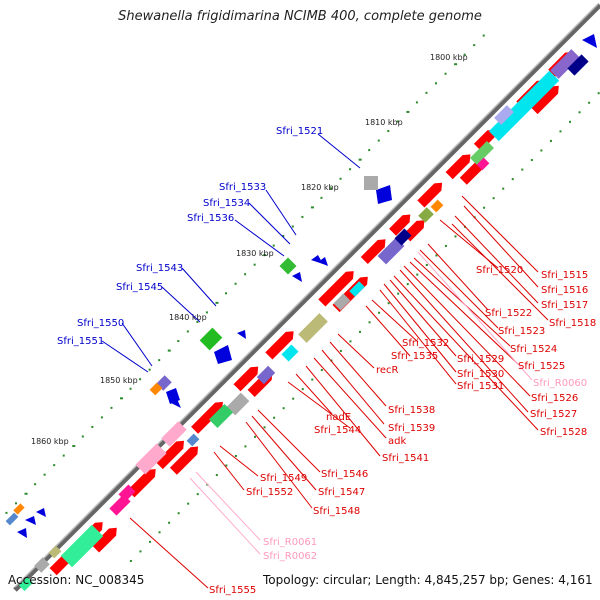  Describe the element at coordinates (283, 478) in the screenshot. I see `gene-label: Sfri_1549` at that location.